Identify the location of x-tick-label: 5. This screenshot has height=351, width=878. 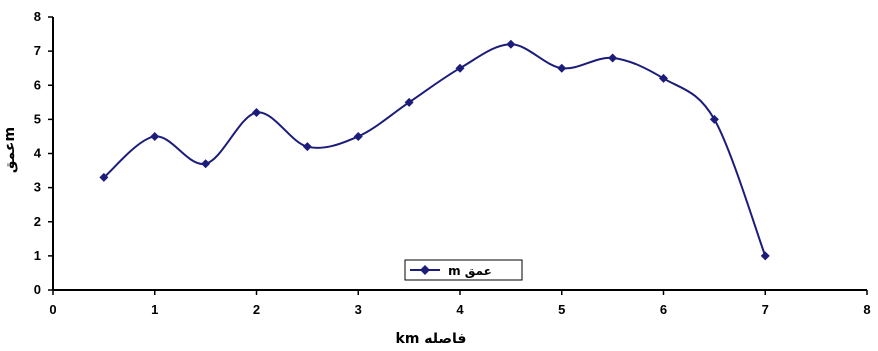
(561, 309).